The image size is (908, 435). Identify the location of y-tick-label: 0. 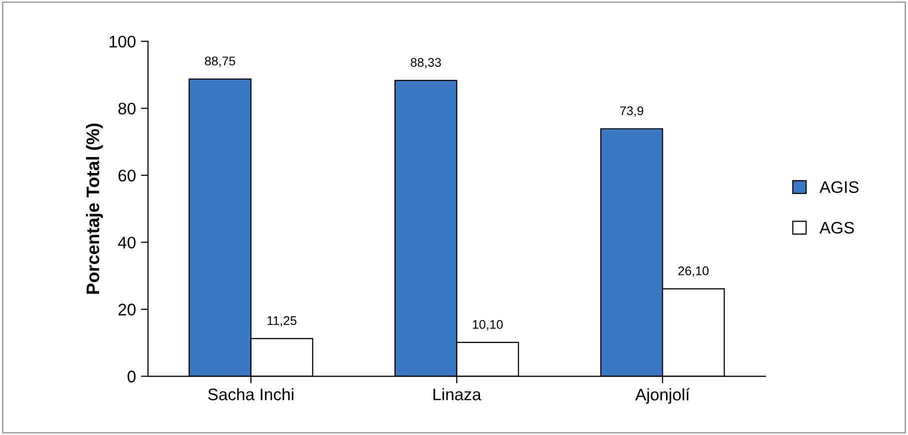
(132, 376).